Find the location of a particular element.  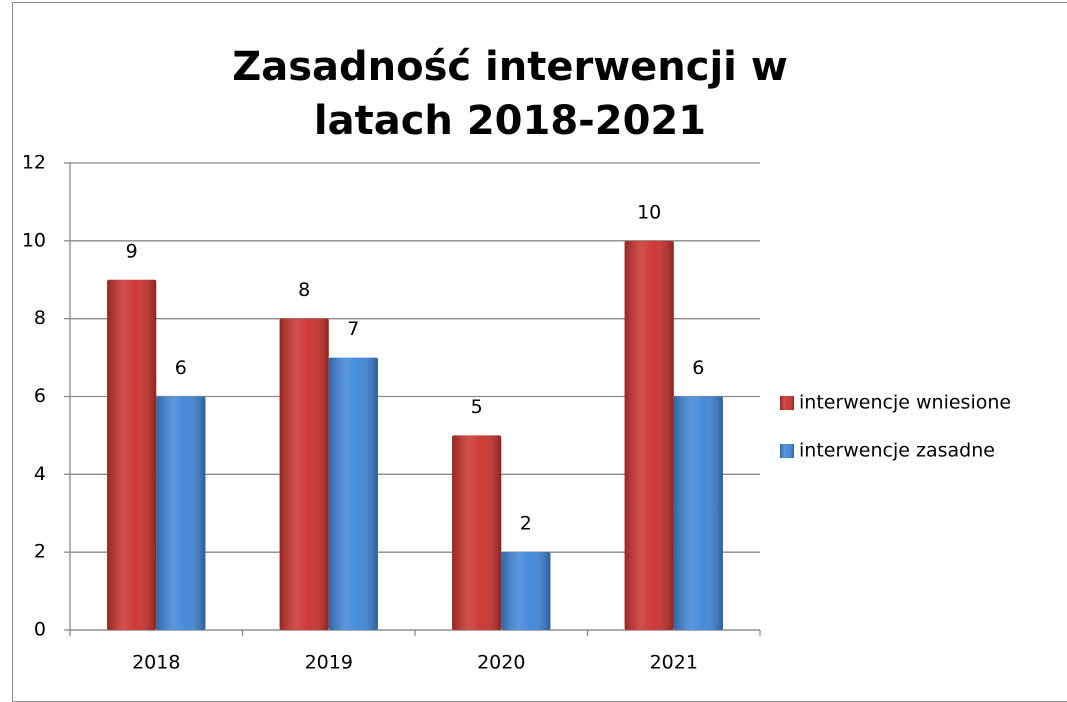

chart-title: Zasadność interwencji w latach 2018-2021 is located at coordinates (510, 94).